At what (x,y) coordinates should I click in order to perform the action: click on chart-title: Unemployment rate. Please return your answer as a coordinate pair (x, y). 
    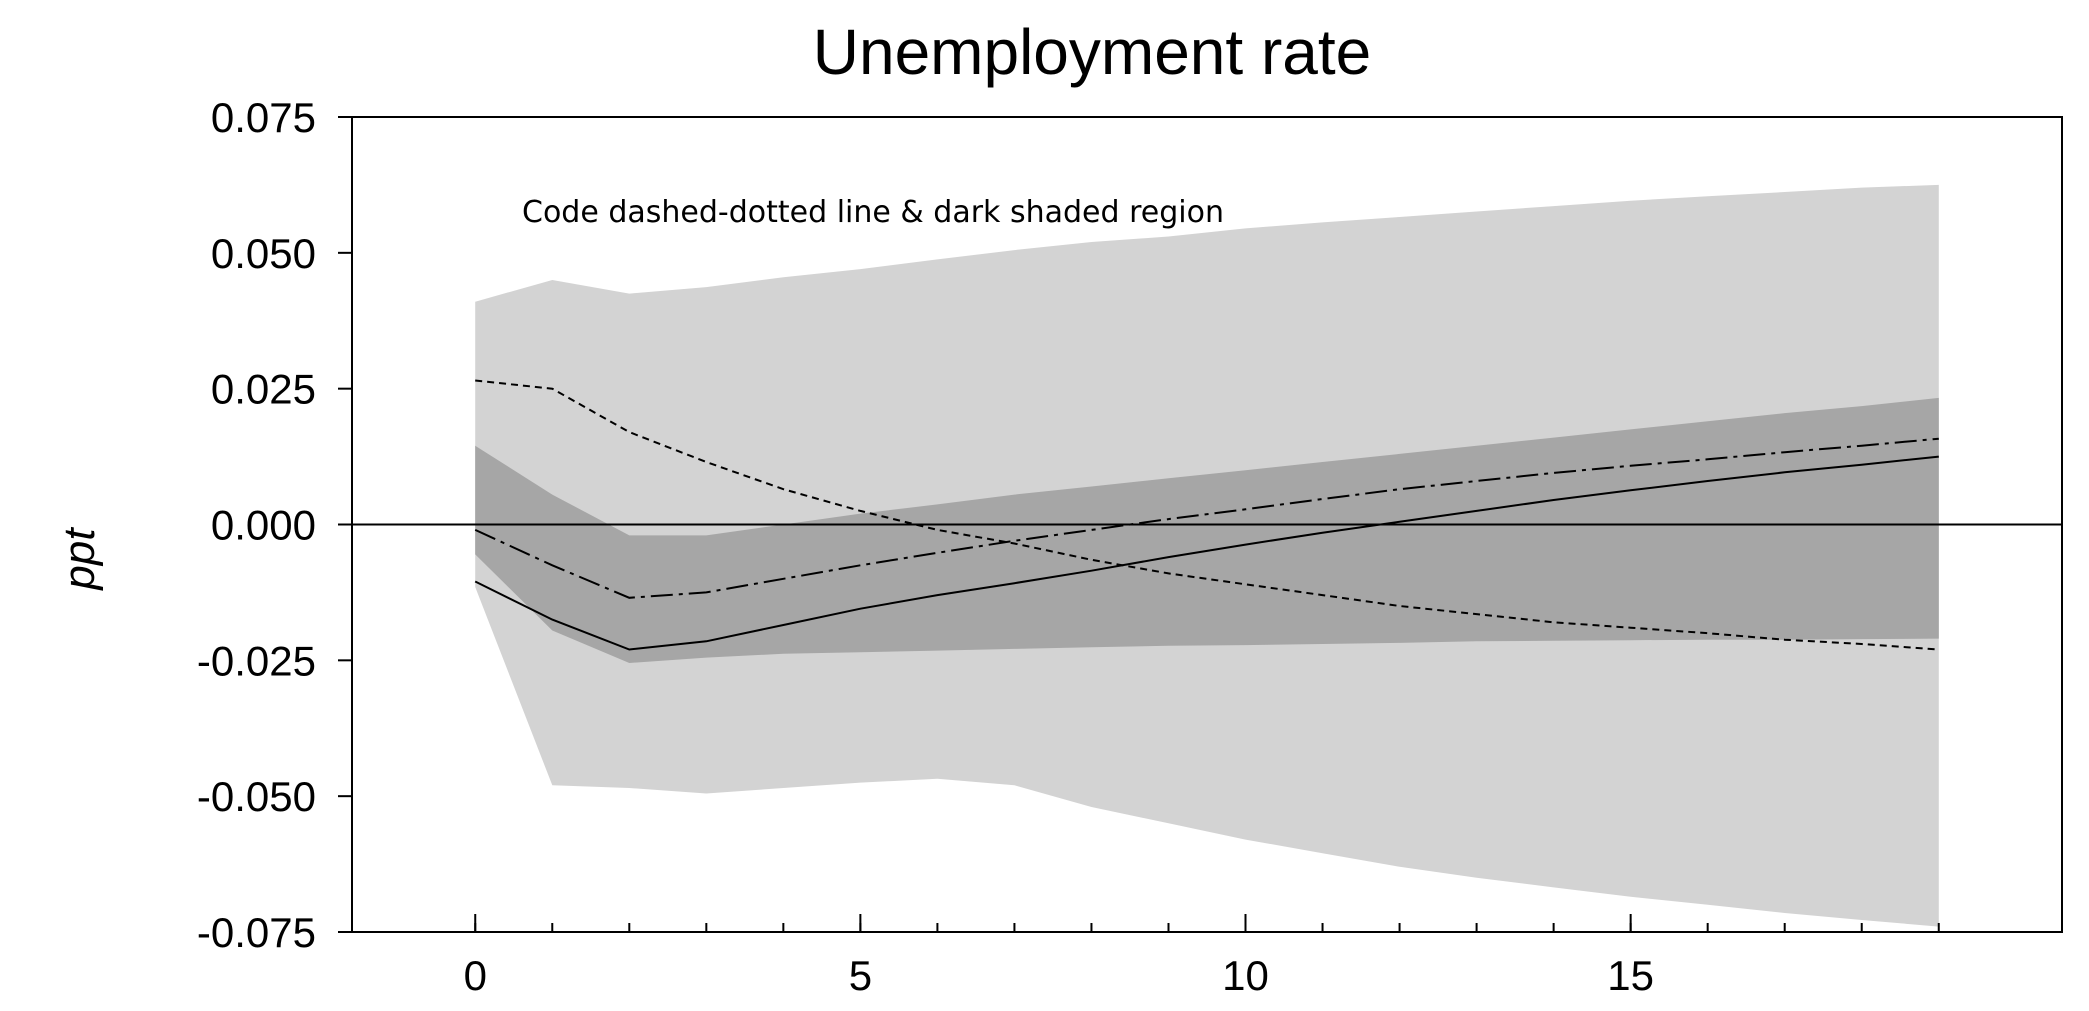
    Looking at the image, I should click on (1092, 52).